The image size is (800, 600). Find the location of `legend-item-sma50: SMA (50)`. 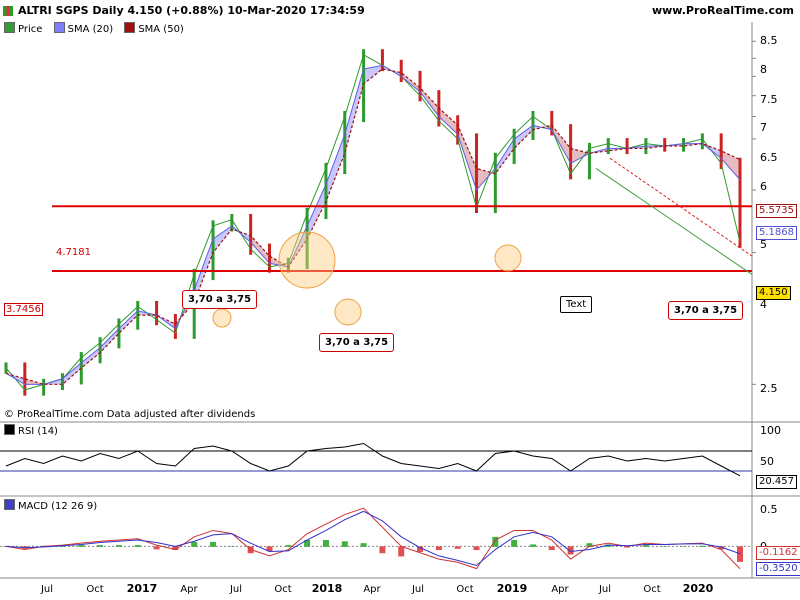

legend-item-sma50: SMA (50) is located at coordinates (154, 29).